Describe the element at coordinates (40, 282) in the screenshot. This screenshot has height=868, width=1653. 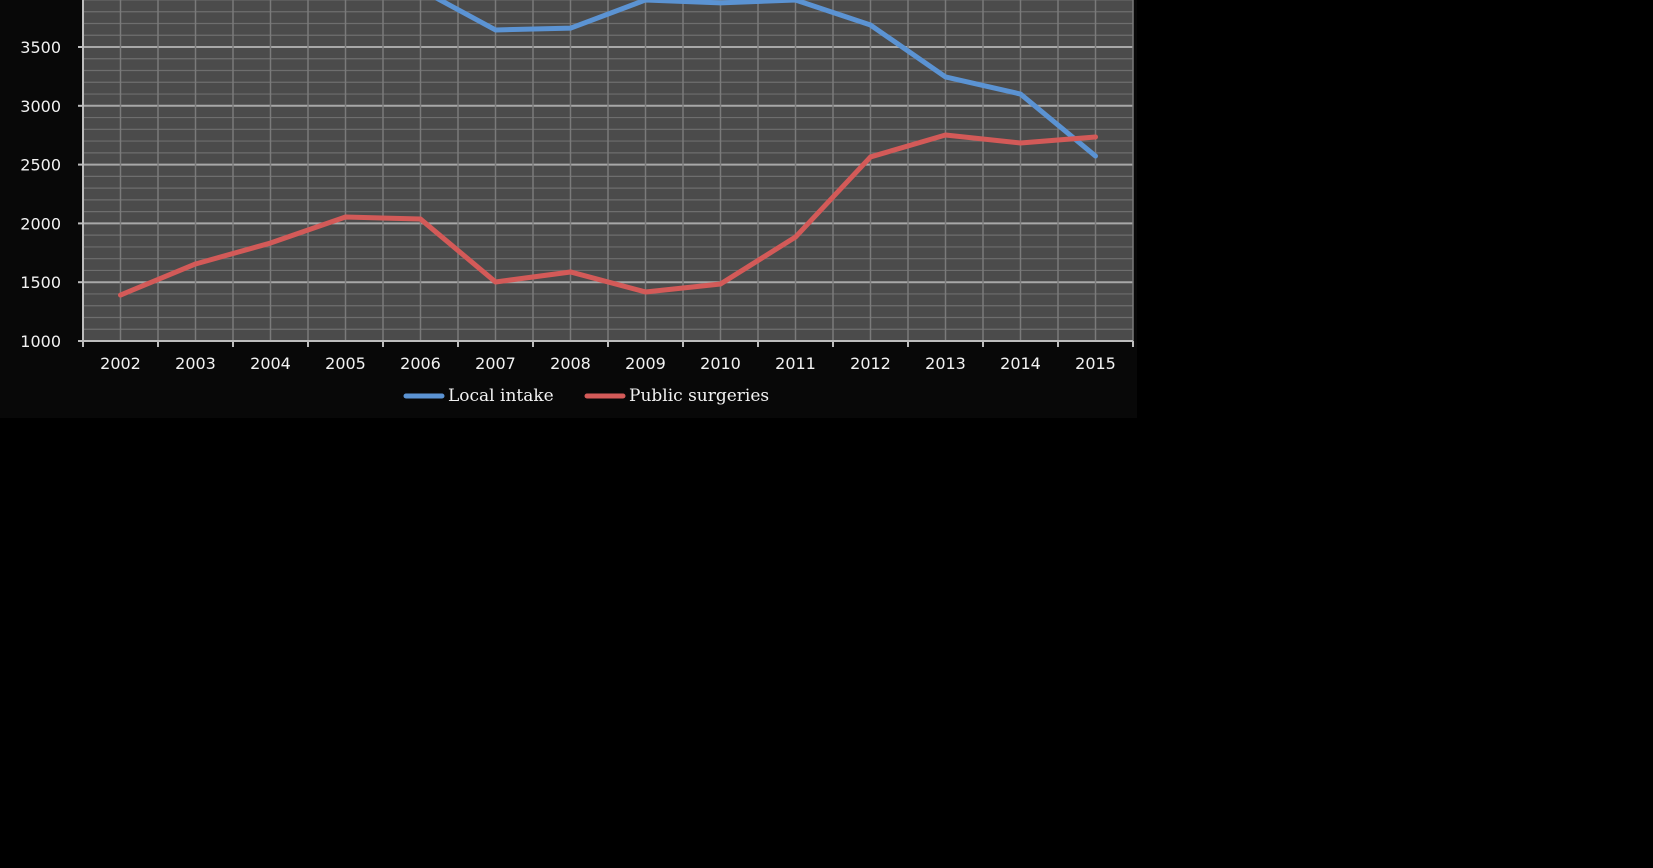
I see `y-tick-label: 1500` at that location.